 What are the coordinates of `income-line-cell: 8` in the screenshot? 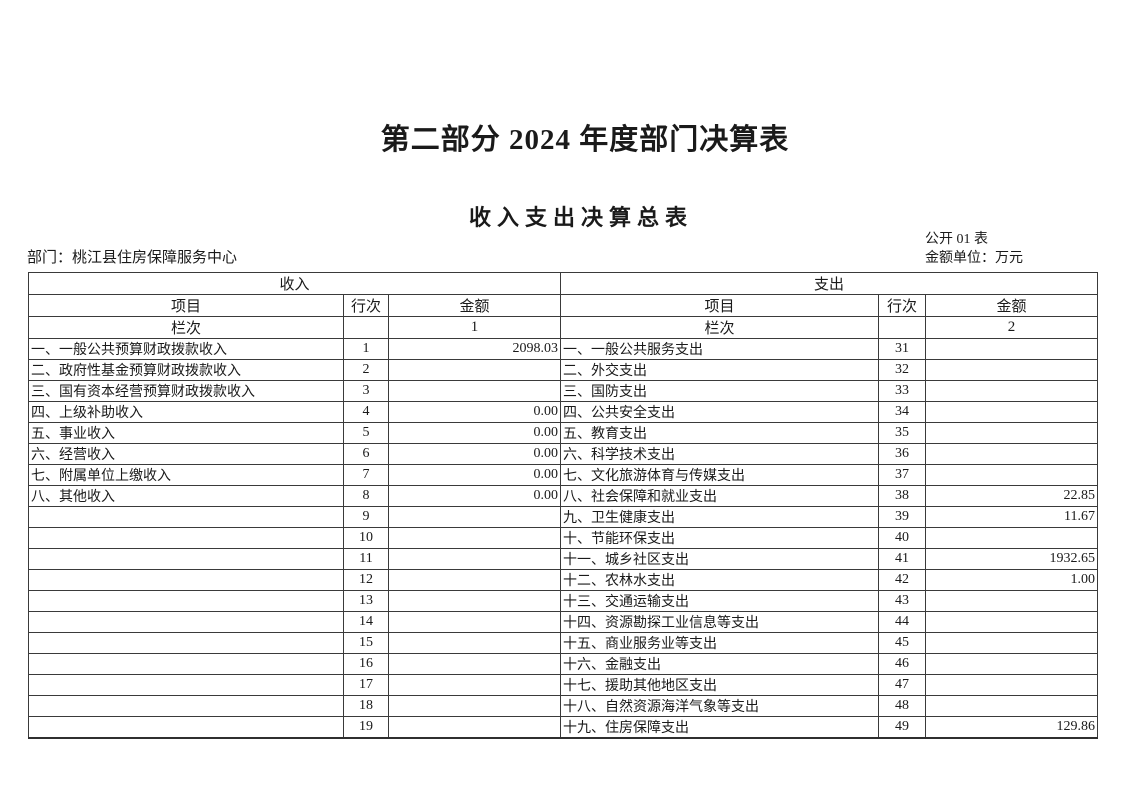 It's located at (366, 496).